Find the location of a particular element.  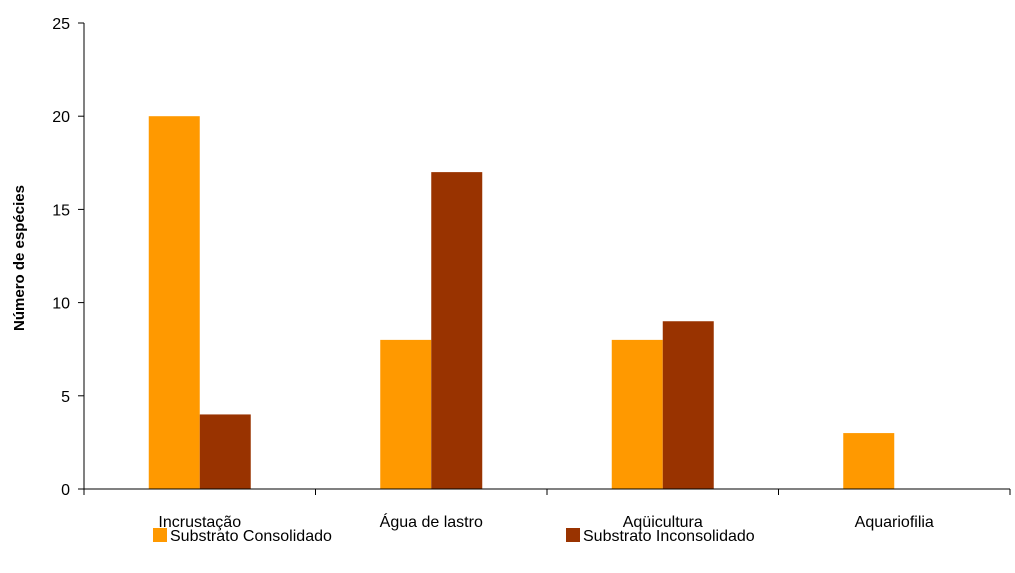

y-tick-label: 0 is located at coordinates (65, 490).